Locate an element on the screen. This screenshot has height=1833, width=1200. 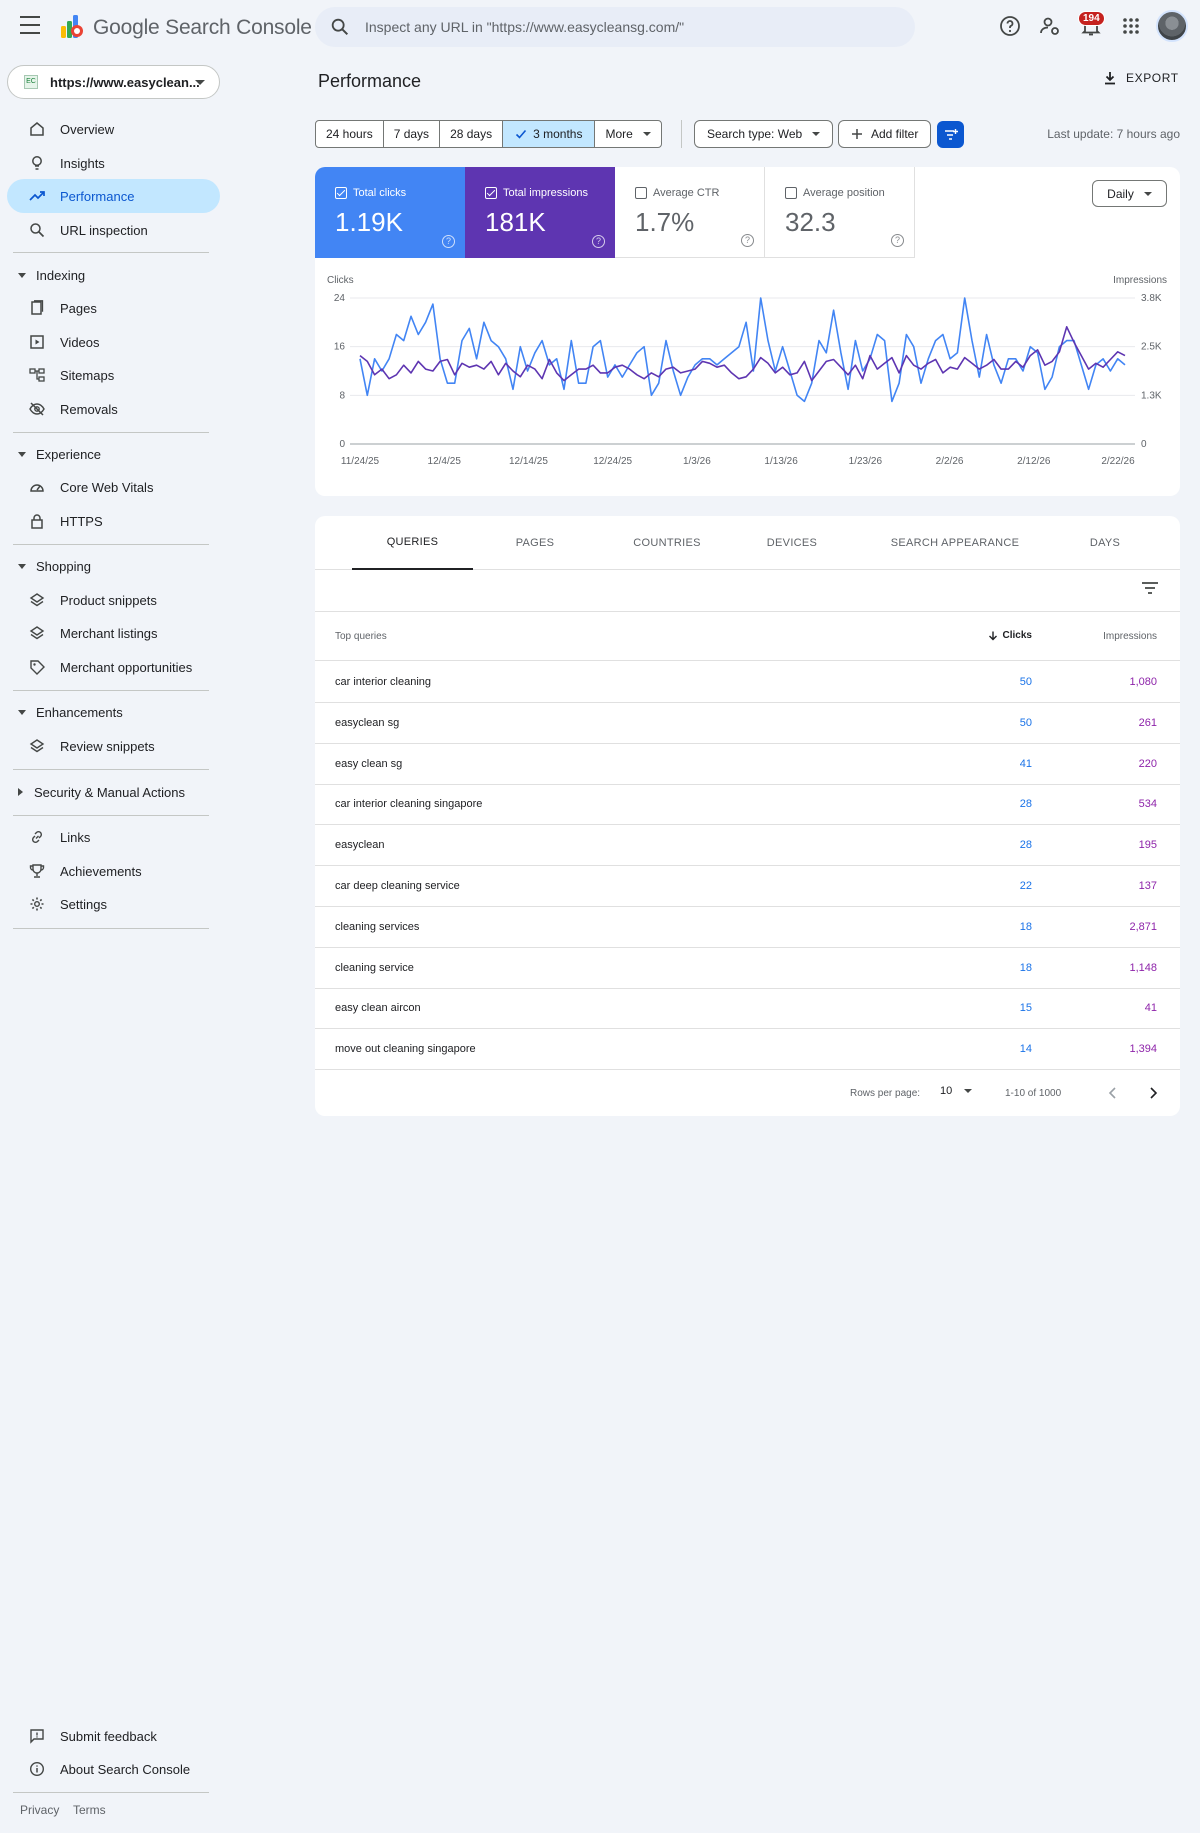
tab-search-appearance: SEARCH APPEARANCE is located at coordinates (955, 543).